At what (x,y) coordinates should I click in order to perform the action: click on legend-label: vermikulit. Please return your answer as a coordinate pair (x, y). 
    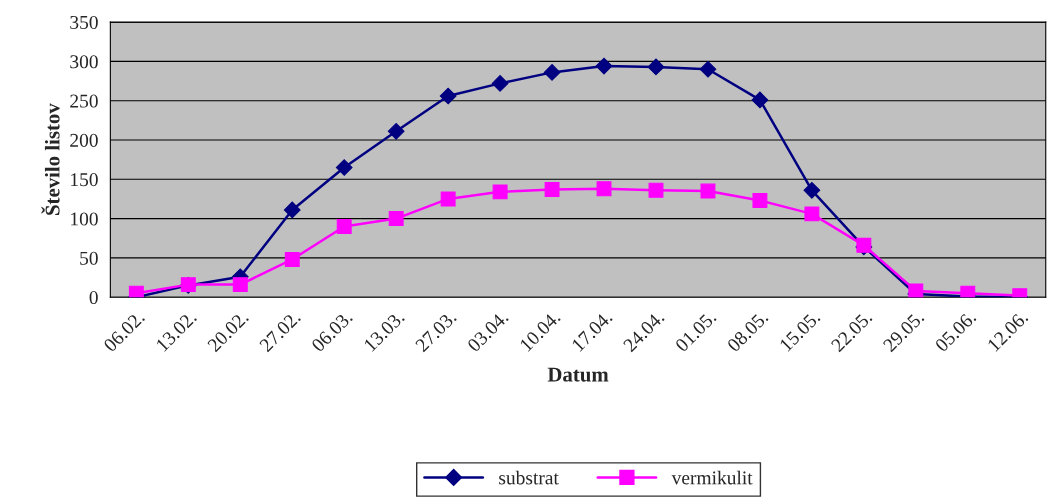
    Looking at the image, I should click on (712, 477).